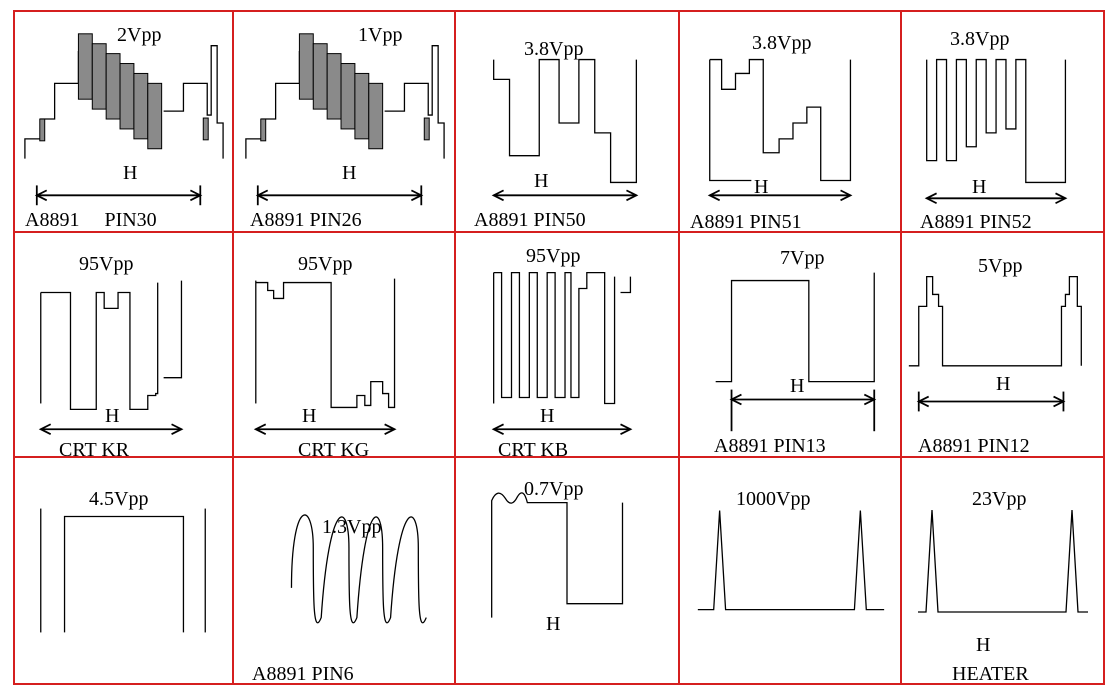 The width and height of the screenshot is (1117, 687). I want to click on amplitude-label: 0.7Vpp, so click(554, 489).